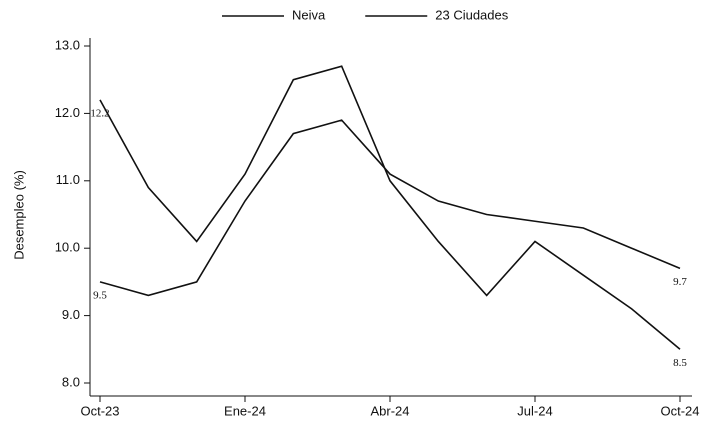 The width and height of the screenshot is (711, 422). Describe the element at coordinates (67, 44) in the screenshot. I see `y-tick-label: 13.0` at that location.